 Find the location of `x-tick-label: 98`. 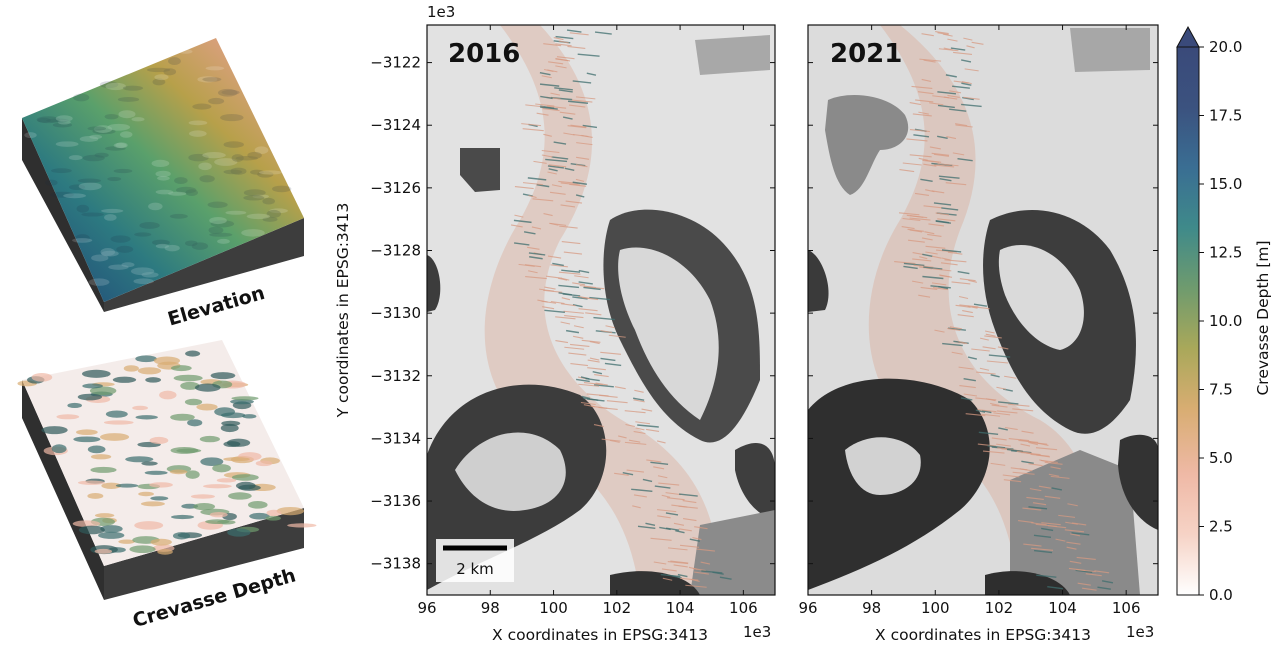

x-tick-label: 98 is located at coordinates (871, 608).